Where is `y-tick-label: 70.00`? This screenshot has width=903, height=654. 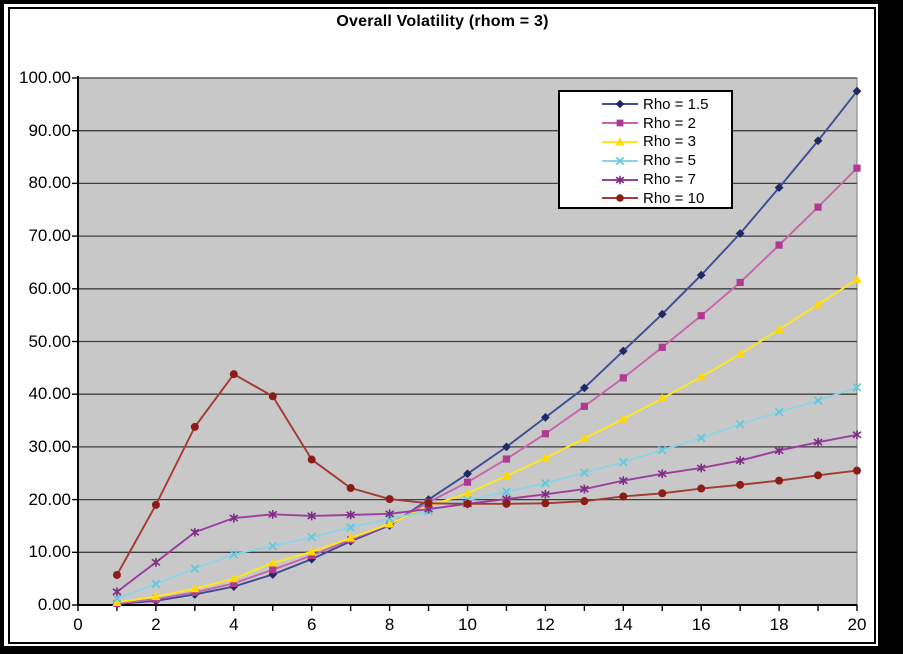 y-tick-label: 70.00 is located at coordinates (49, 236).